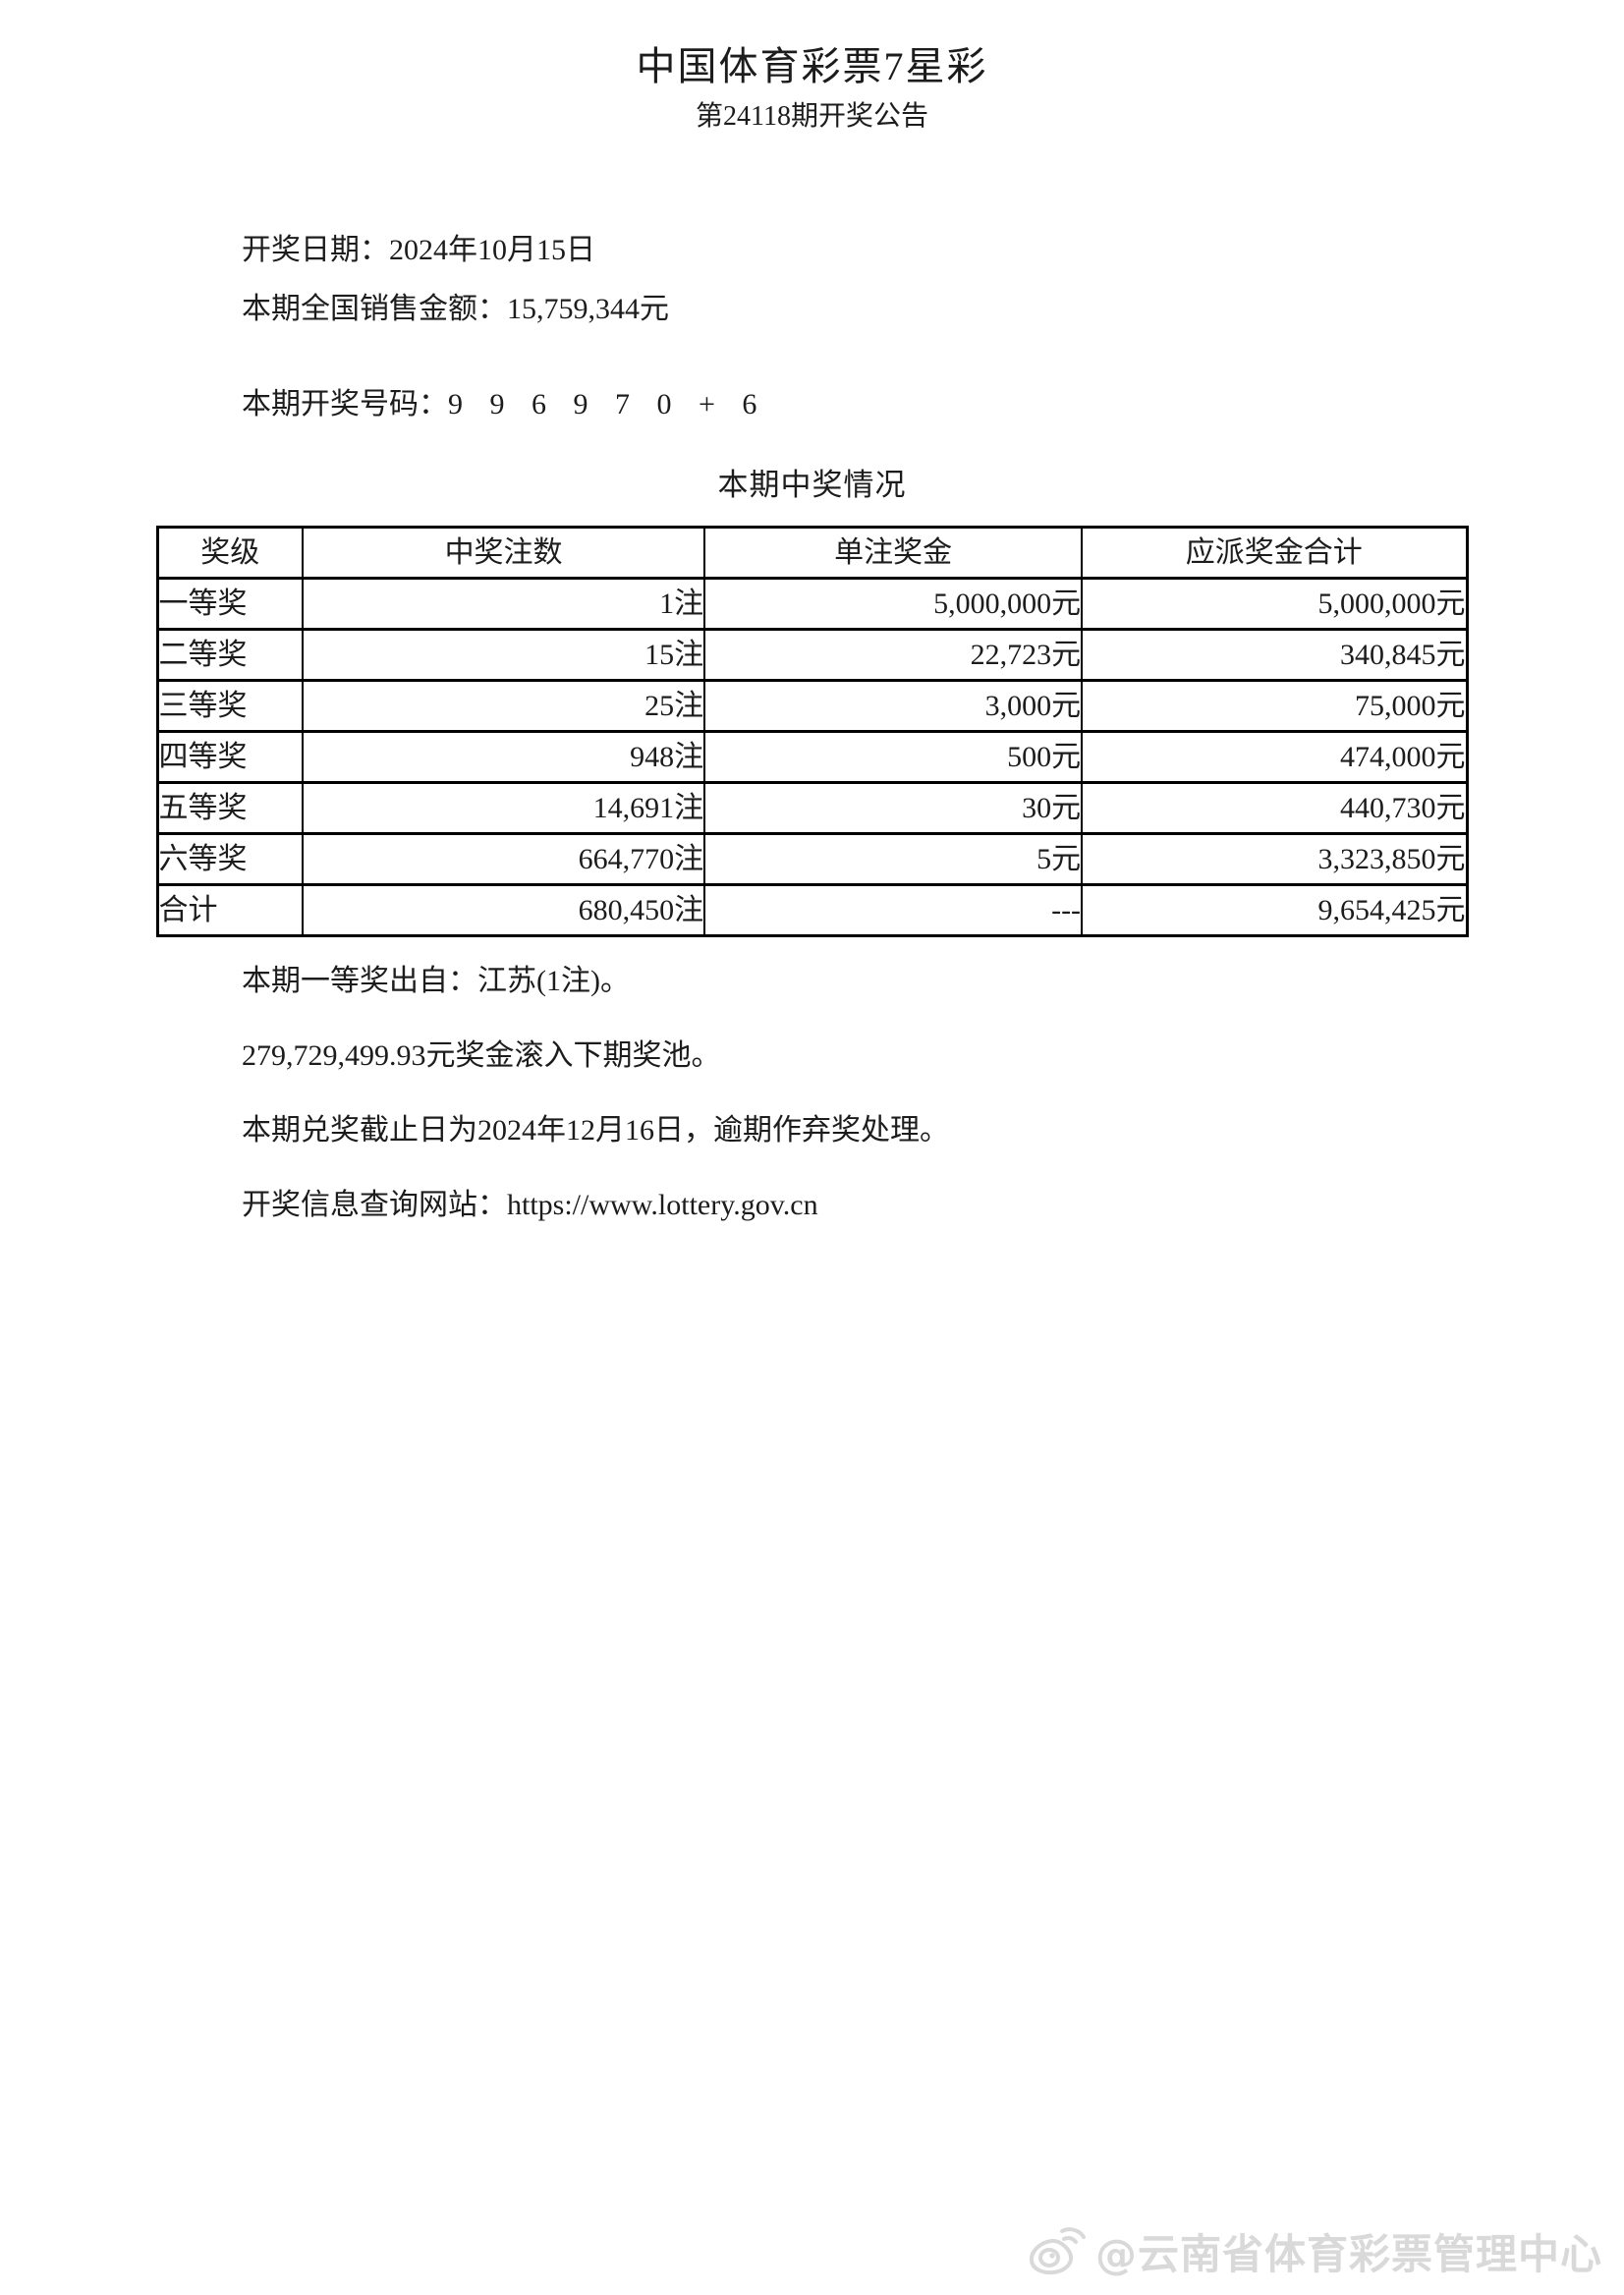 This screenshot has width=1624, height=2295. Describe the element at coordinates (933, 405) in the screenshot. I see `winning-numbers-line: 本期开奖号码：9 9 6 9 7 0 + 6` at that location.